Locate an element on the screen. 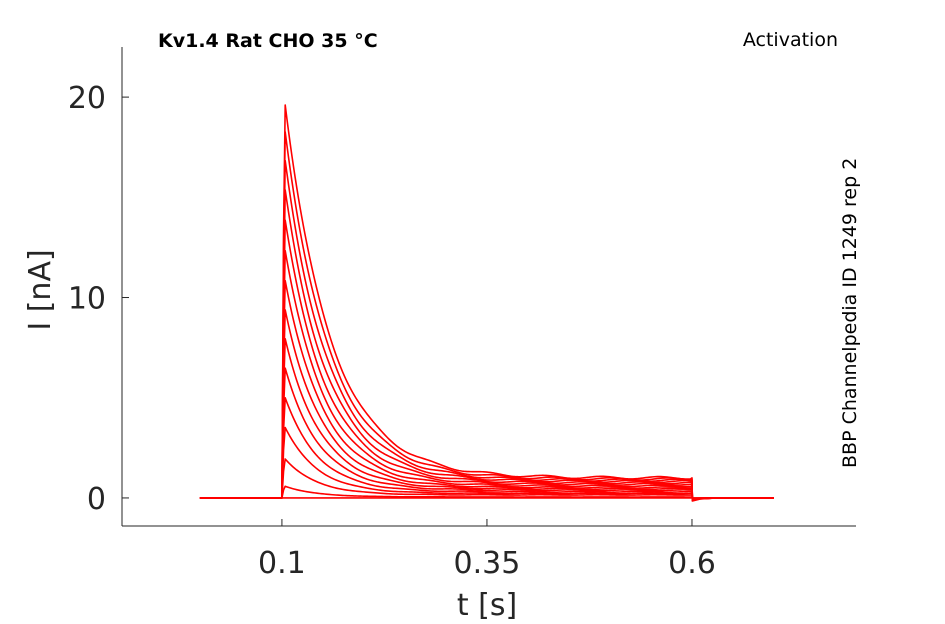 The image size is (945, 624). protocol-label: Activation is located at coordinates (790, 40).